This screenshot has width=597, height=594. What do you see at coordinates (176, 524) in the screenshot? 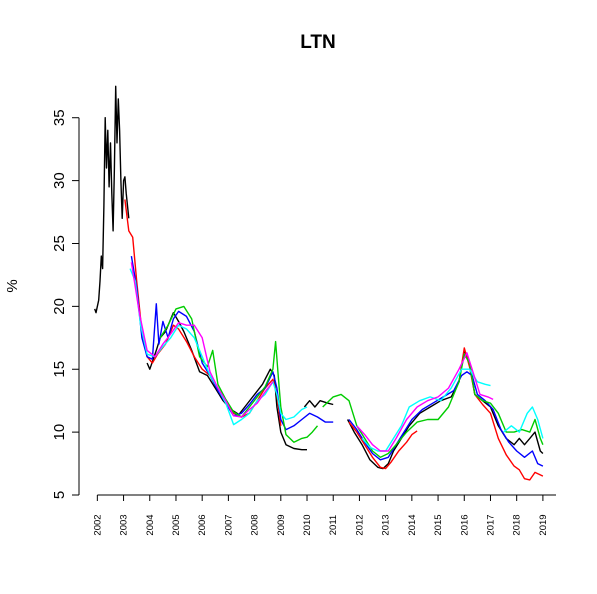
I see `x-tick-label: 2005` at bounding box center [176, 524].